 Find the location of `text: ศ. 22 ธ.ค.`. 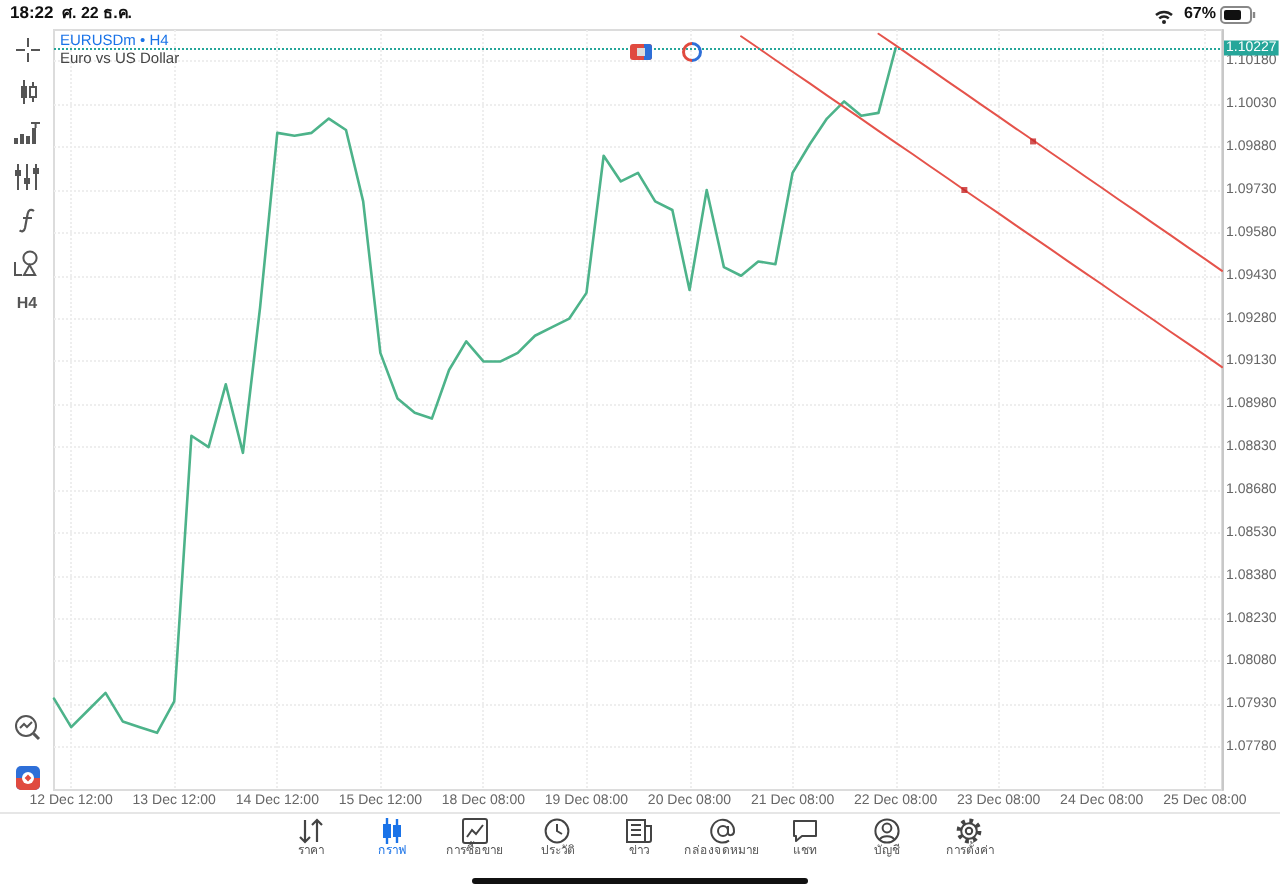

text: ศ. 22 ธ.ค. is located at coordinates (97, 12).